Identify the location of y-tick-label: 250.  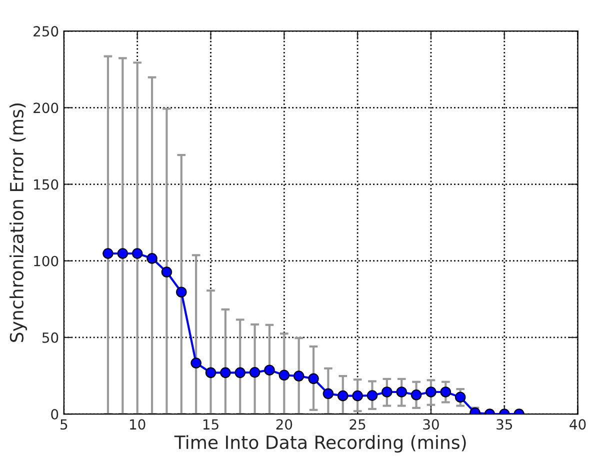
(46, 31).